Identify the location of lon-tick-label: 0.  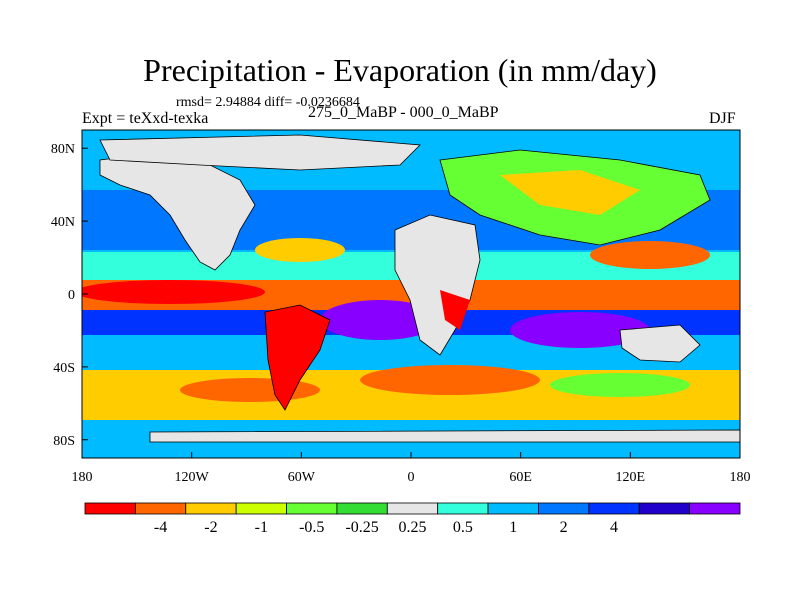
(411, 477).